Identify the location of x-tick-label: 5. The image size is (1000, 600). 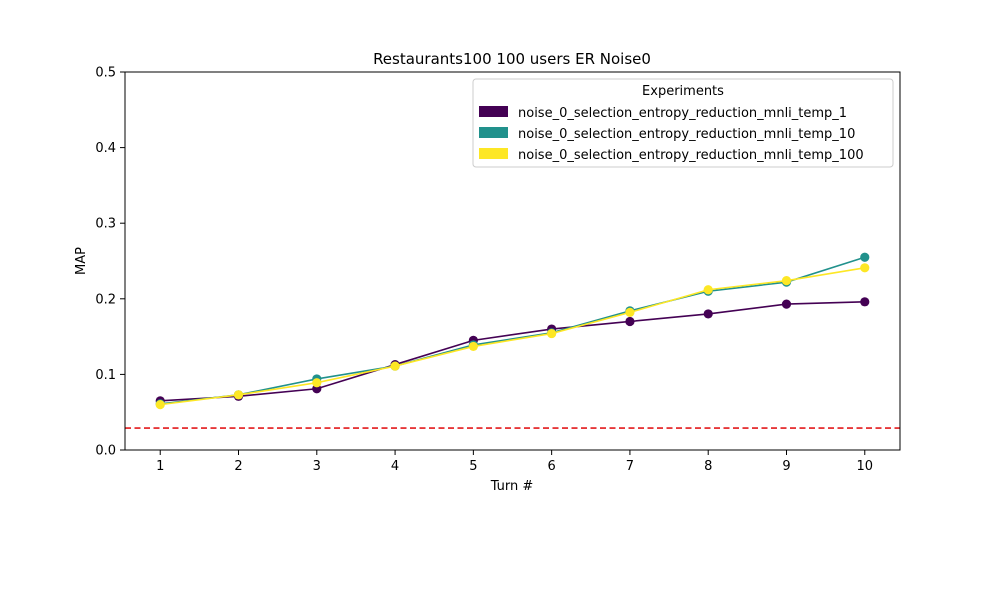
(473, 466).